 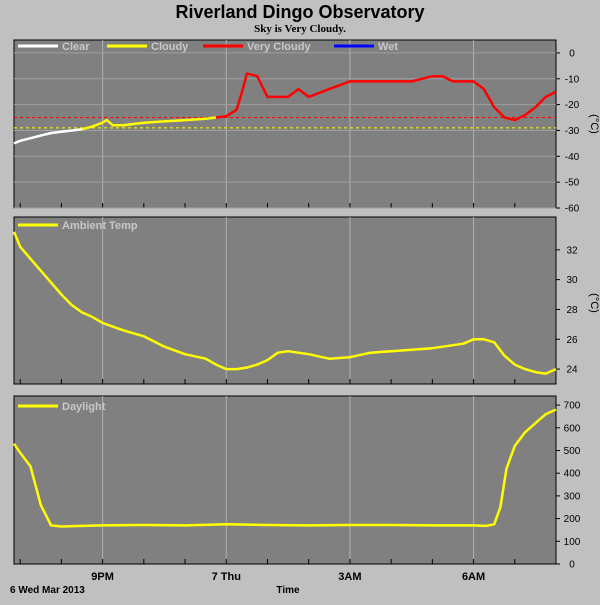 What do you see at coordinates (288, 590) in the screenshot?
I see `x-axis-title: Time` at bounding box center [288, 590].